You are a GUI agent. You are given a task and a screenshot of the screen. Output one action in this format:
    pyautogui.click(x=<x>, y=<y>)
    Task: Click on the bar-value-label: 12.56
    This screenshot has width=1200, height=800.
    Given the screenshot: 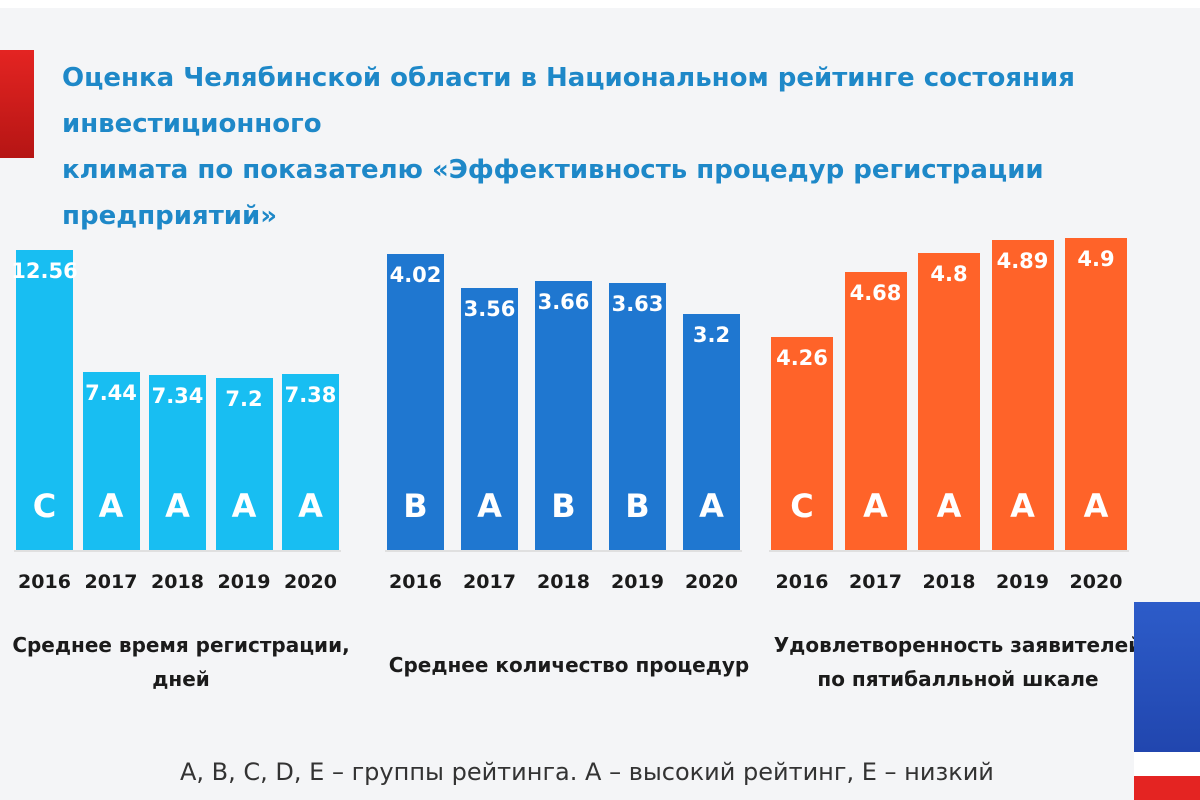 What is the action you would take?
    pyautogui.click(x=44, y=271)
    